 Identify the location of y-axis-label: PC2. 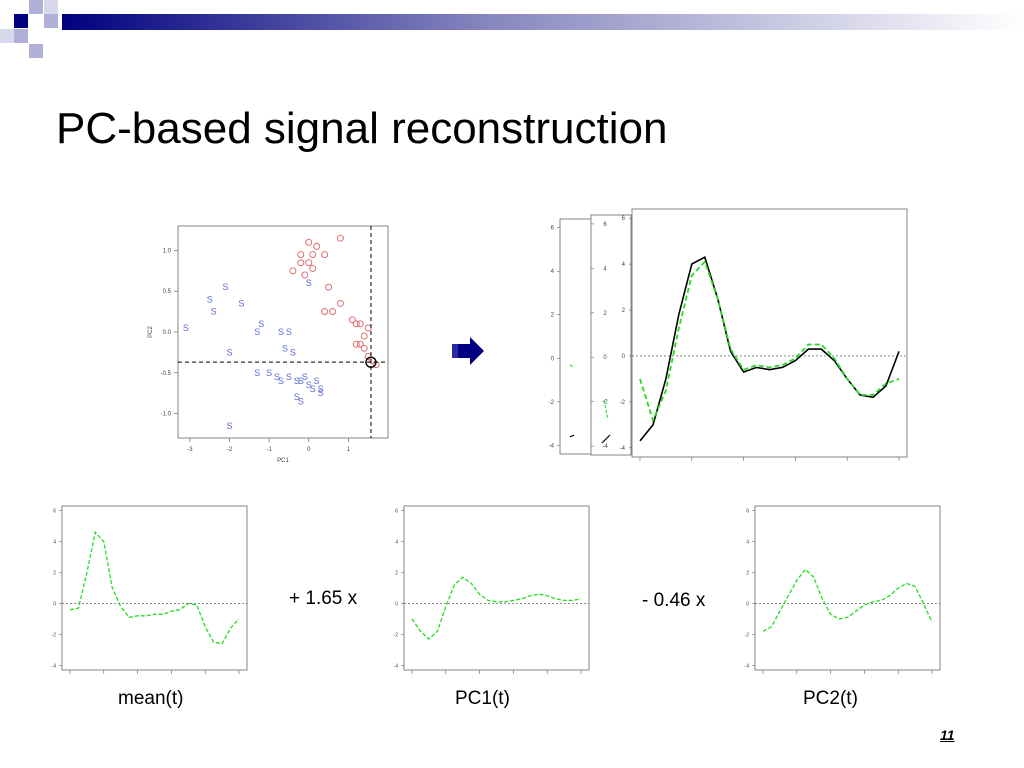
(151, 332).